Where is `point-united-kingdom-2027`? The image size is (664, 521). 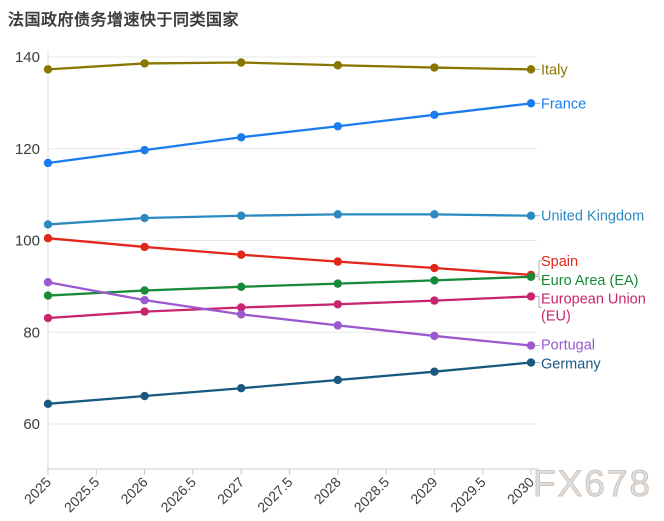
point-united-kingdom-2027 is located at coordinates (241, 215).